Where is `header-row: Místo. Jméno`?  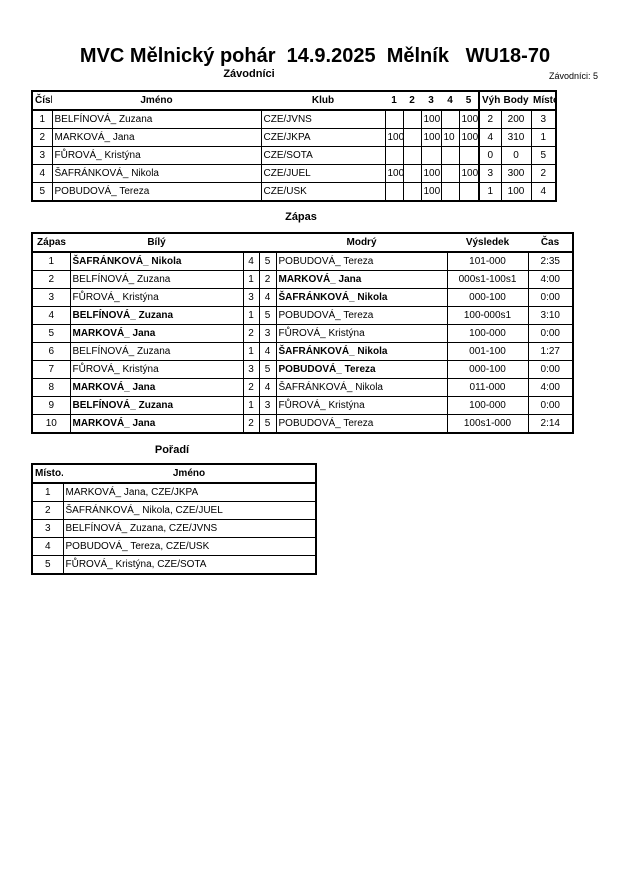
header-row: Místo. Jméno is located at coordinates (174, 474).